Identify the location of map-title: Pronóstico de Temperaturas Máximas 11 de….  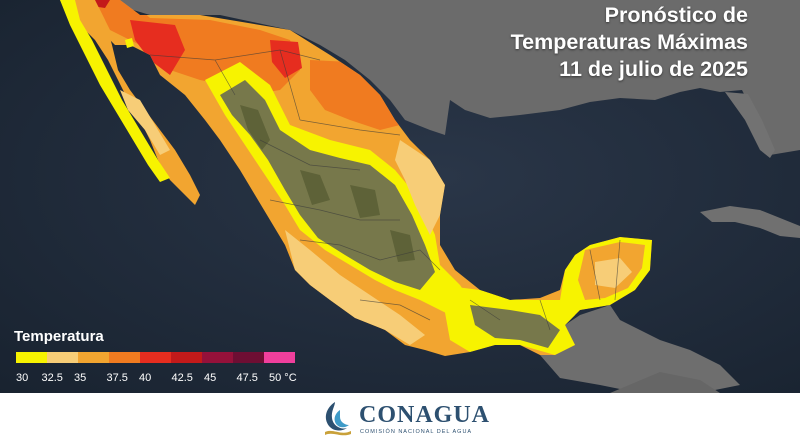
(629, 42).